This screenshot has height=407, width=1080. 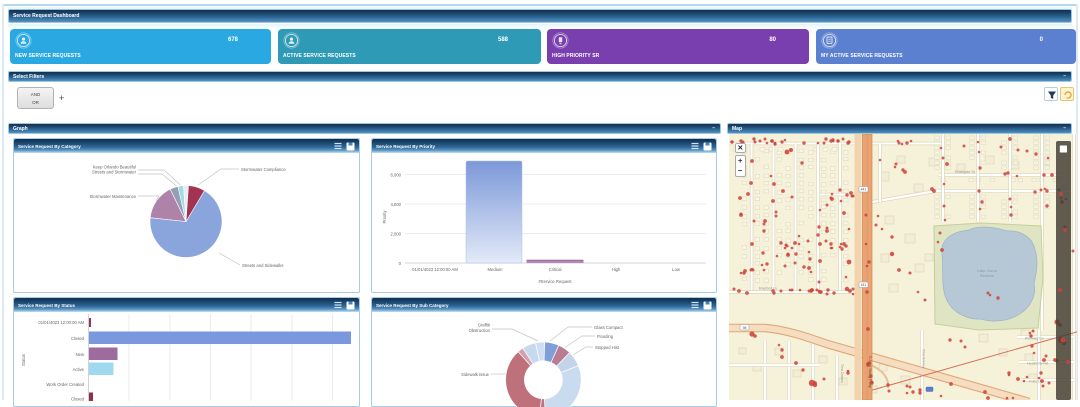 I want to click on svg-text: Heathrow Rd, so click(x=1037, y=363).